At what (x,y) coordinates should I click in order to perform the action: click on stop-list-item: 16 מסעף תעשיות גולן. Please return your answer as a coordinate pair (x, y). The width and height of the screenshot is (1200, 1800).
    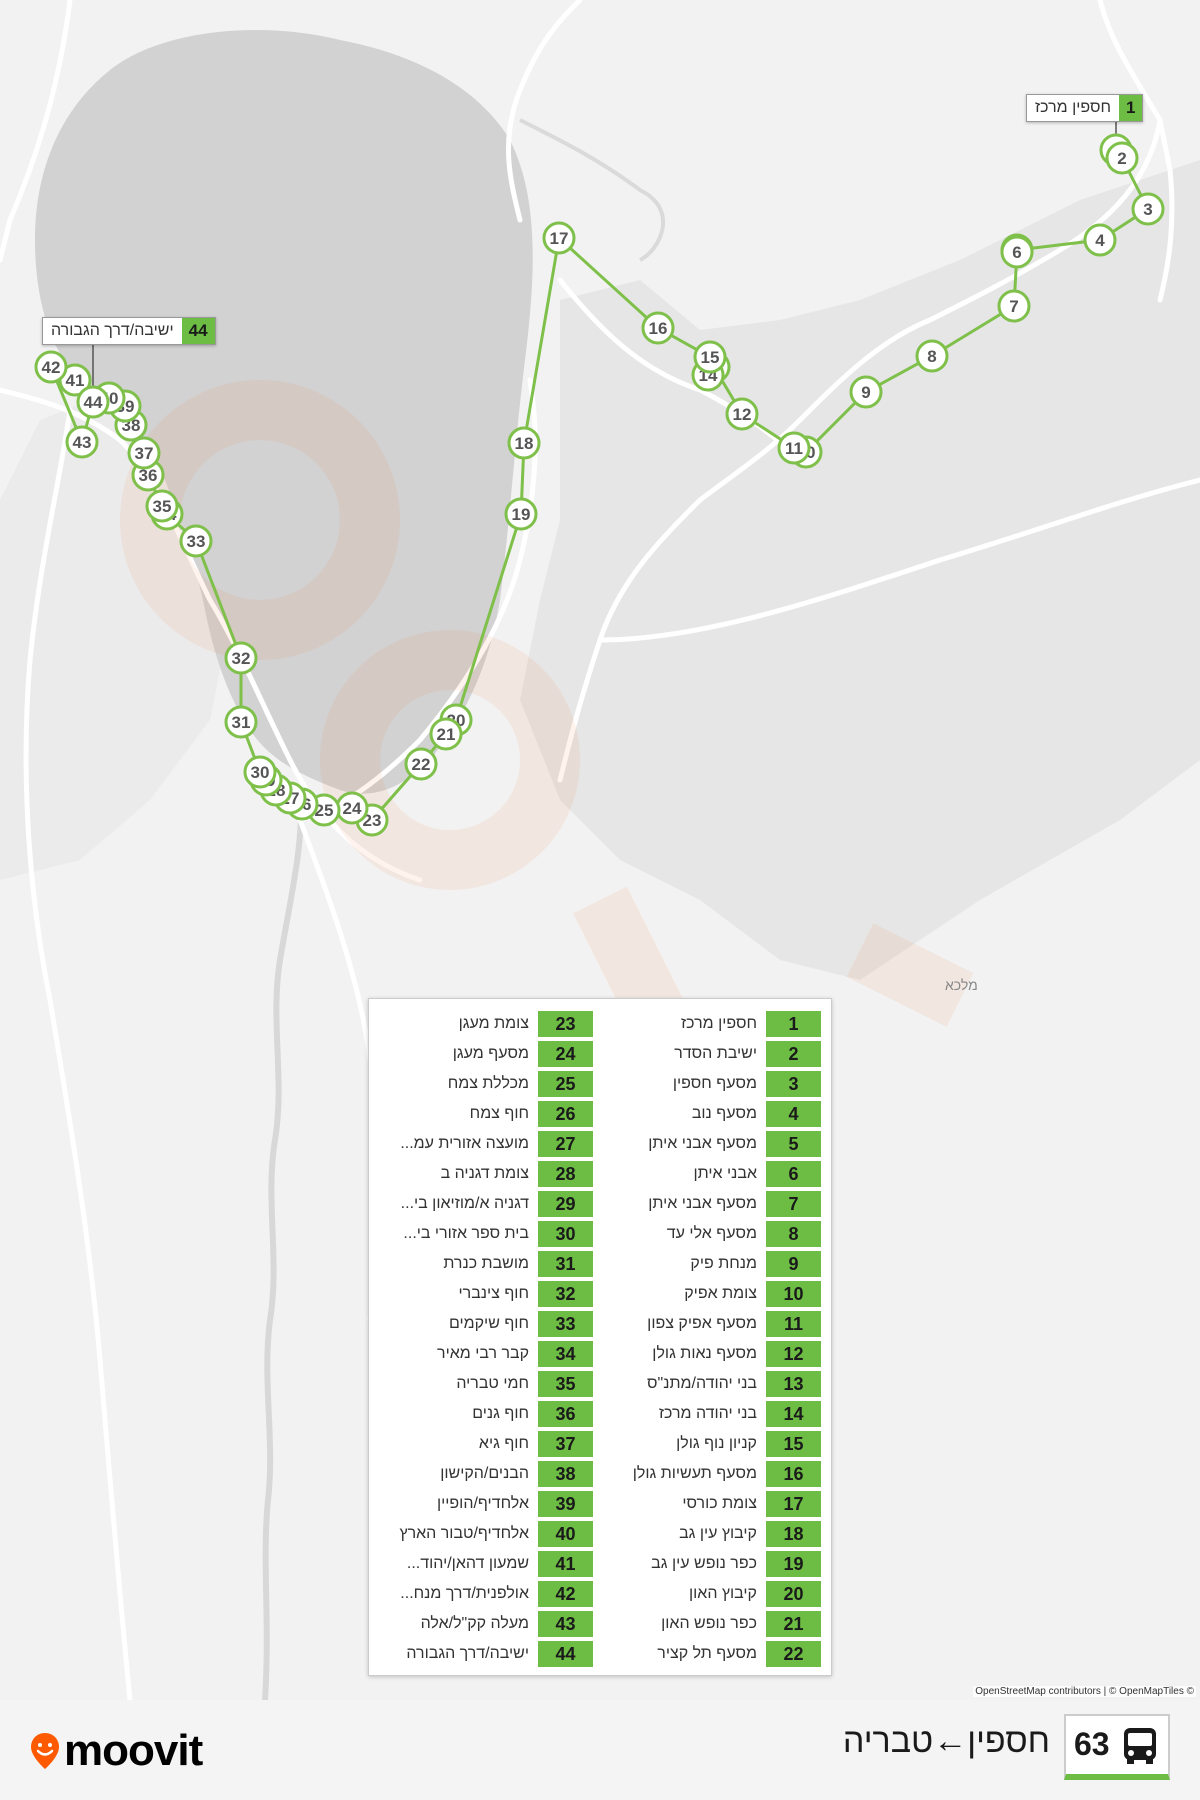
    Looking at the image, I should click on (715, 1474).